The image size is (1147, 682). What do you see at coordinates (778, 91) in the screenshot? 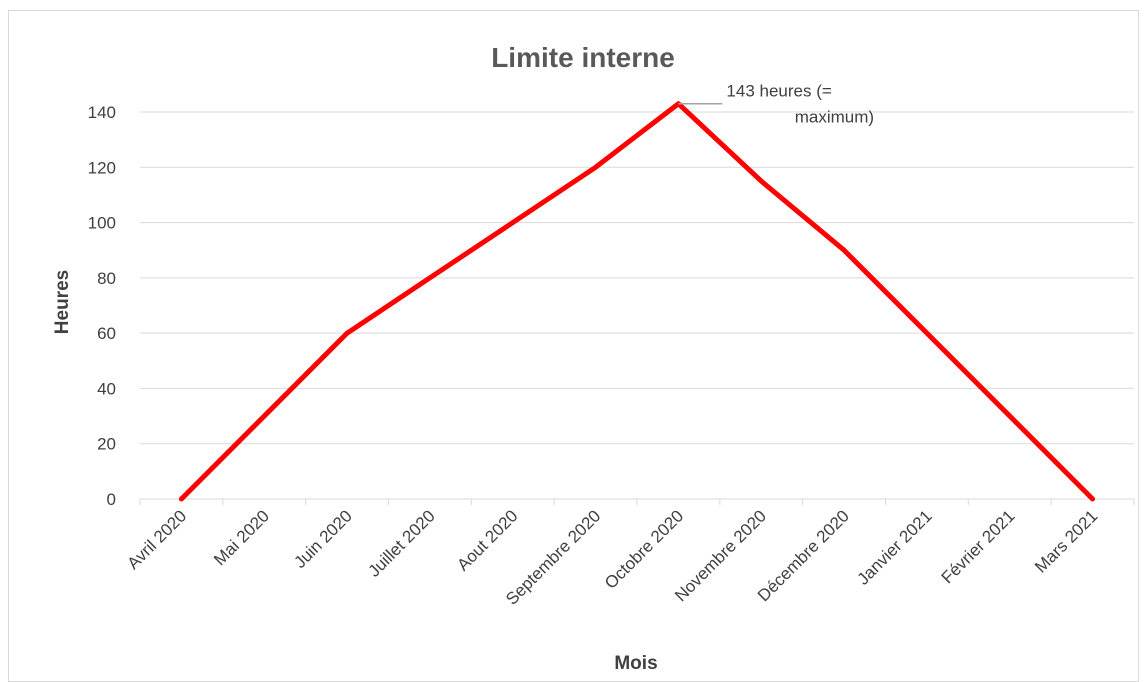
I see `annotation-label-line: 143 heures (=` at bounding box center [778, 91].